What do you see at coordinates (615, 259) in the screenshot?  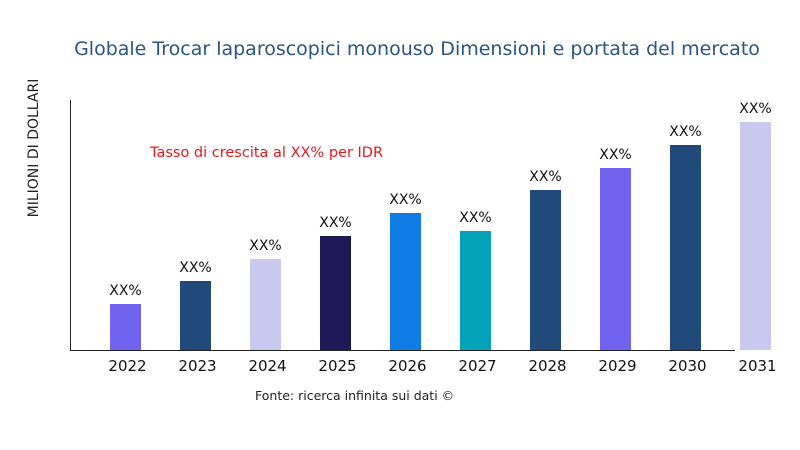 I see `bar-2029` at bounding box center [615, 259].